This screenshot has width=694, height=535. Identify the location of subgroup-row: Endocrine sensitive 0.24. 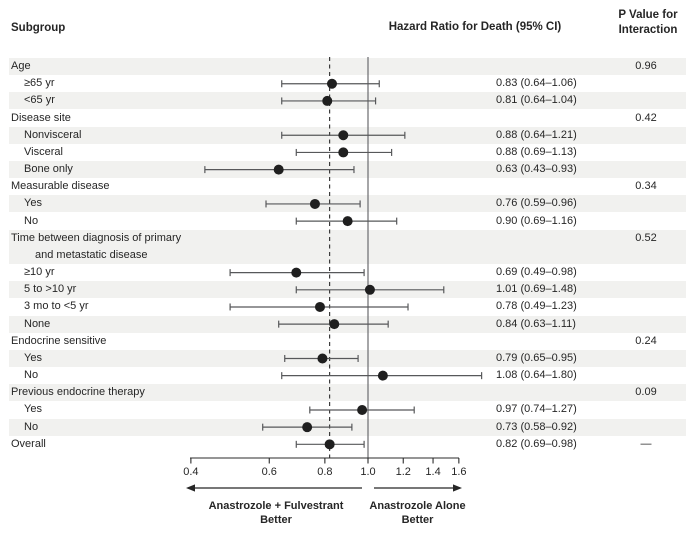
(347, 341).